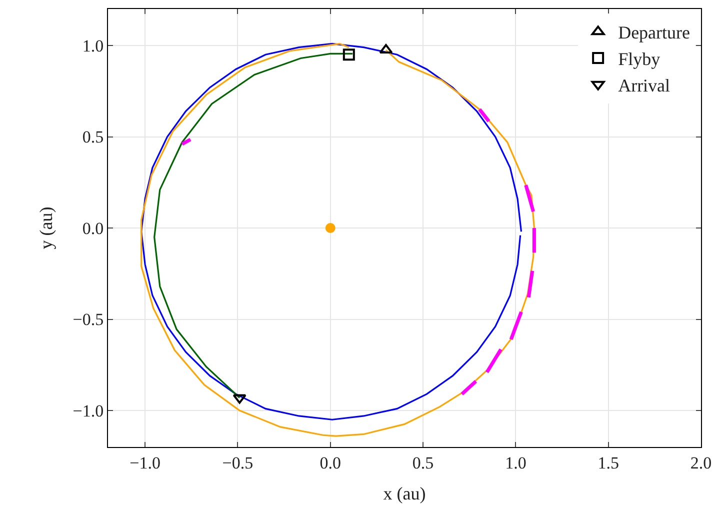  I want to click on x-tick-label: −1.0, so click(145, 462).